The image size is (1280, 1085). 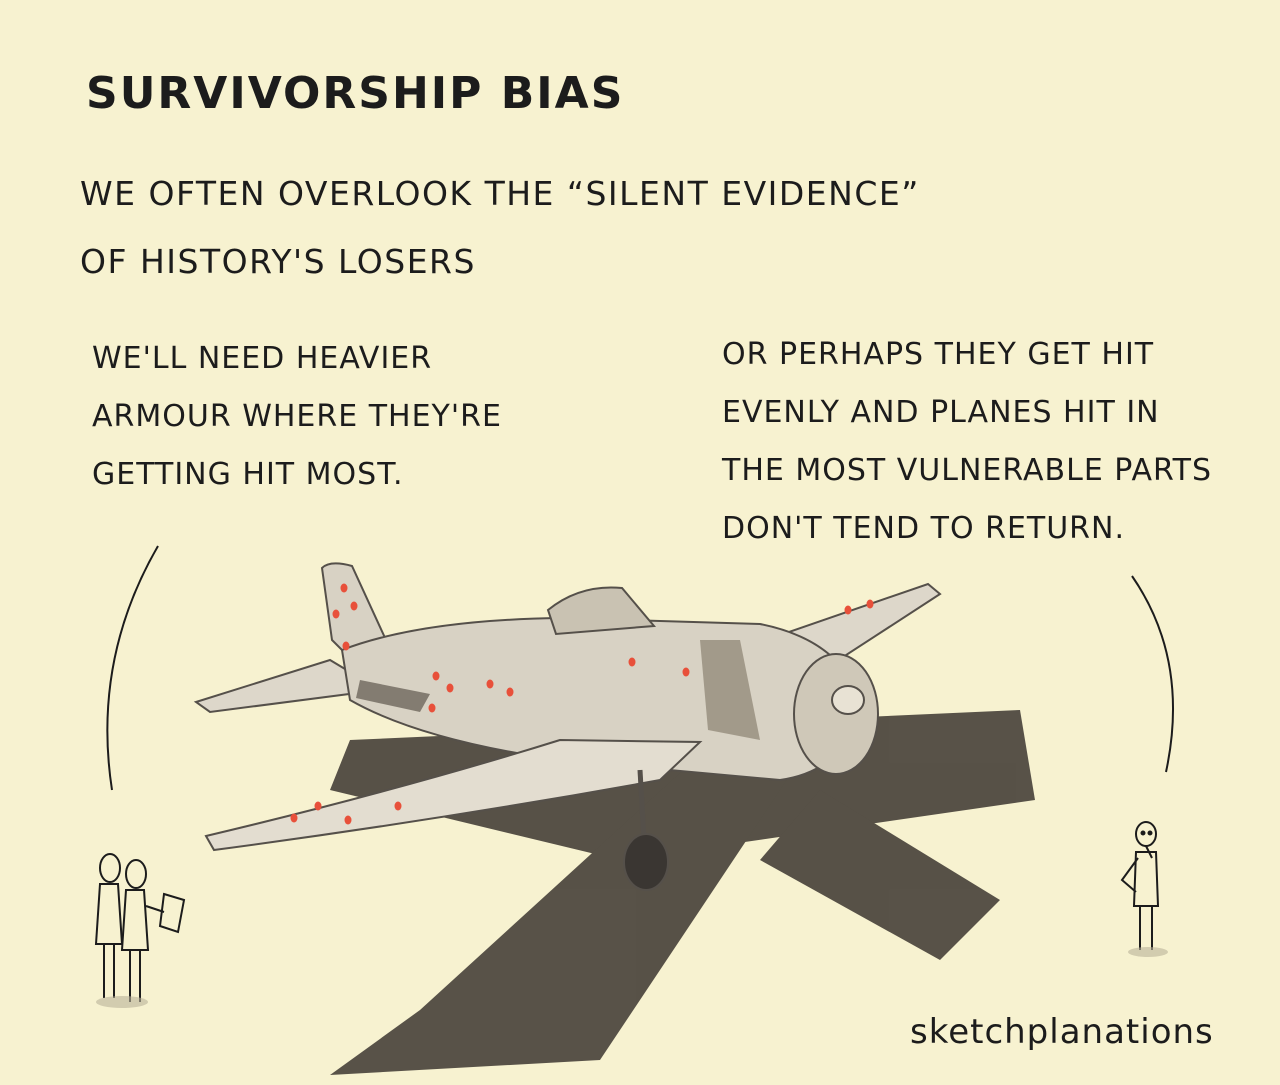 What do you see at coordinates (924, 528) in the screenshot?
I see `speech-right-line-4: DON'T TEND TO RETURN.` at bounding box center [924, 528].